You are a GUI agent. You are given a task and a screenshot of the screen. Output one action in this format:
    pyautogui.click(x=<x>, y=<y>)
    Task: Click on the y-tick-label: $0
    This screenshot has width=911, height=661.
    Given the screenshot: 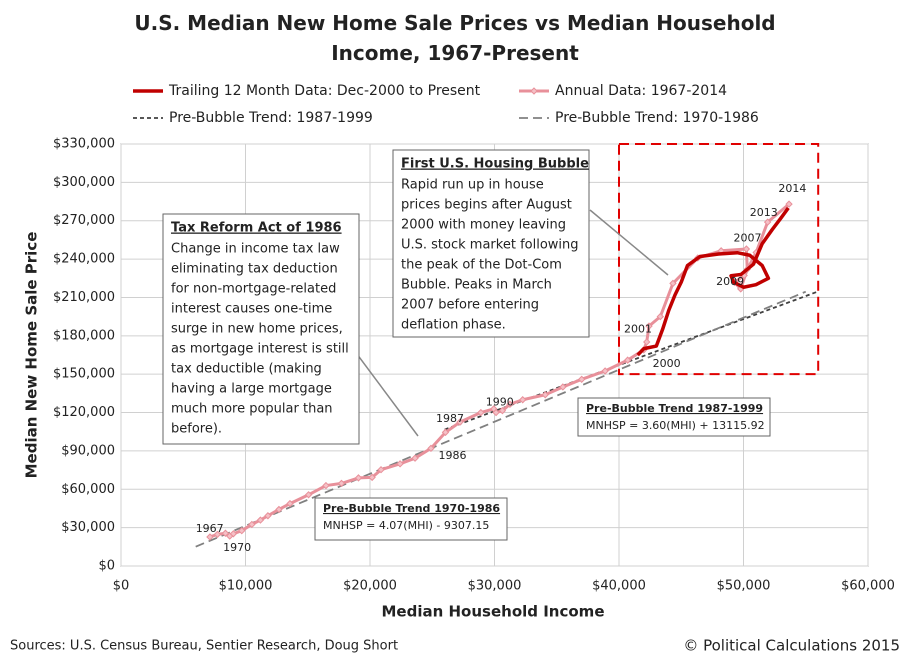 What is the action you would take?
    pyautogui.click(x=106, y=566)
    